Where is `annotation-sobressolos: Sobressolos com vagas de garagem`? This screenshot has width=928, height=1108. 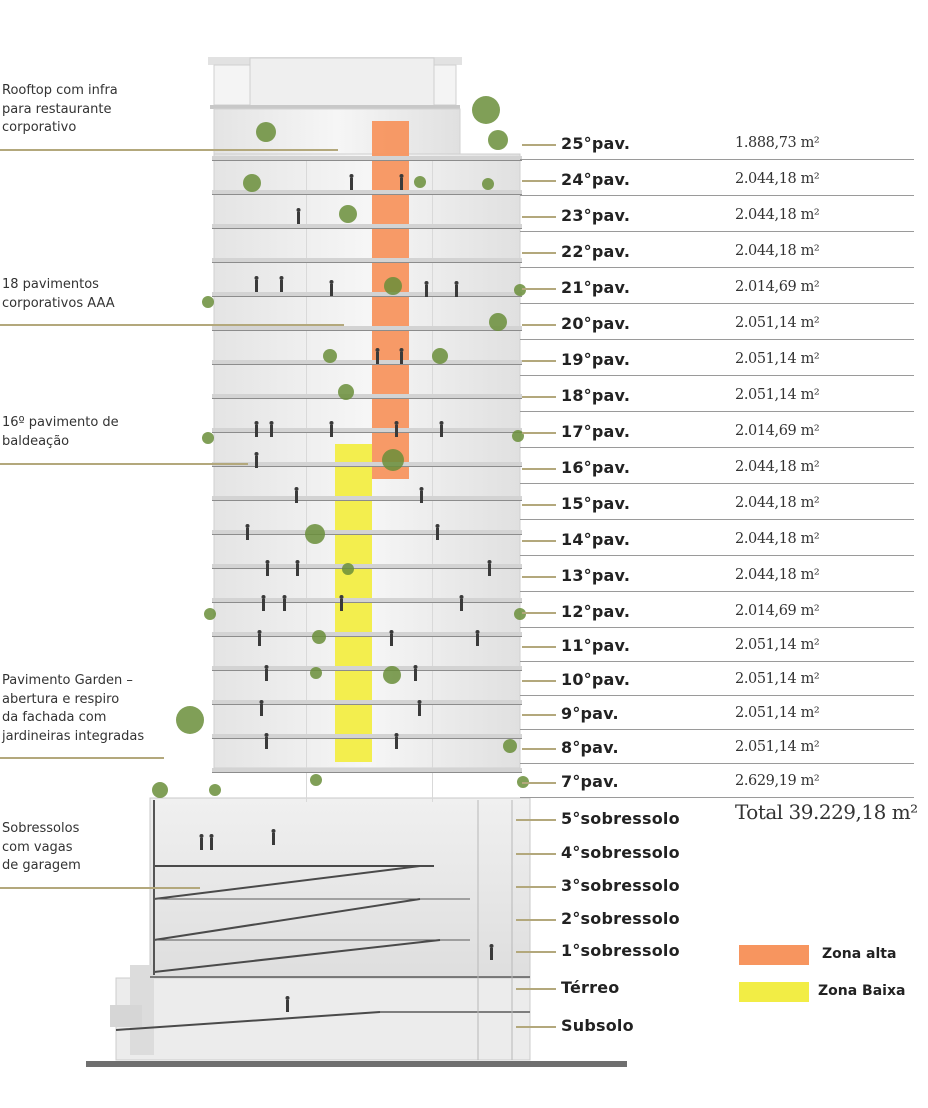 annotation-sobressolos: Sobressolos com vagas de garagem is located at coordinates (41, 847).